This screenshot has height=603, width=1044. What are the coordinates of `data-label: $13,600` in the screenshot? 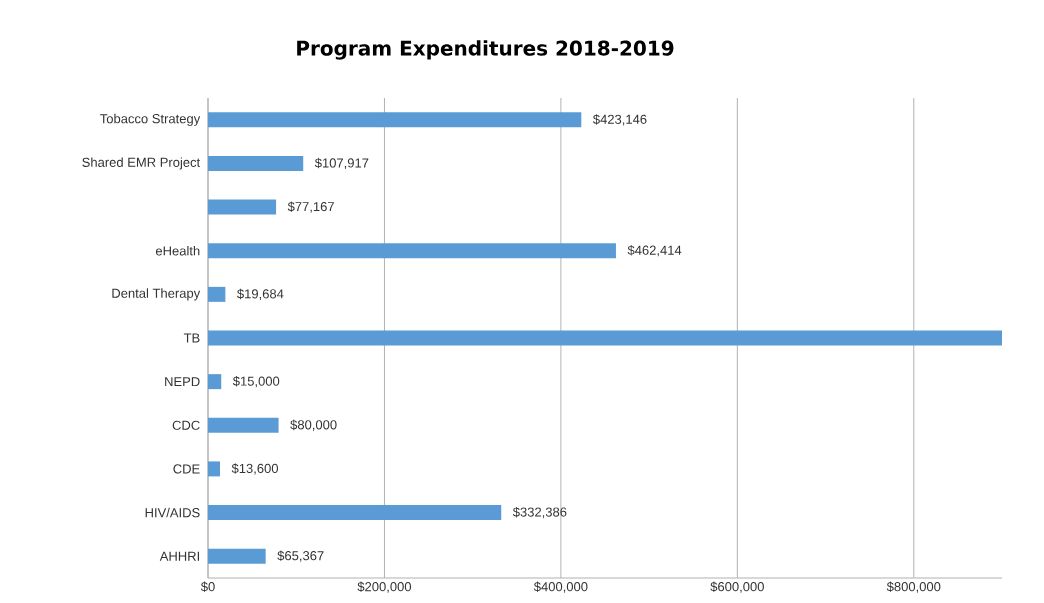 It's located at (255, 469).